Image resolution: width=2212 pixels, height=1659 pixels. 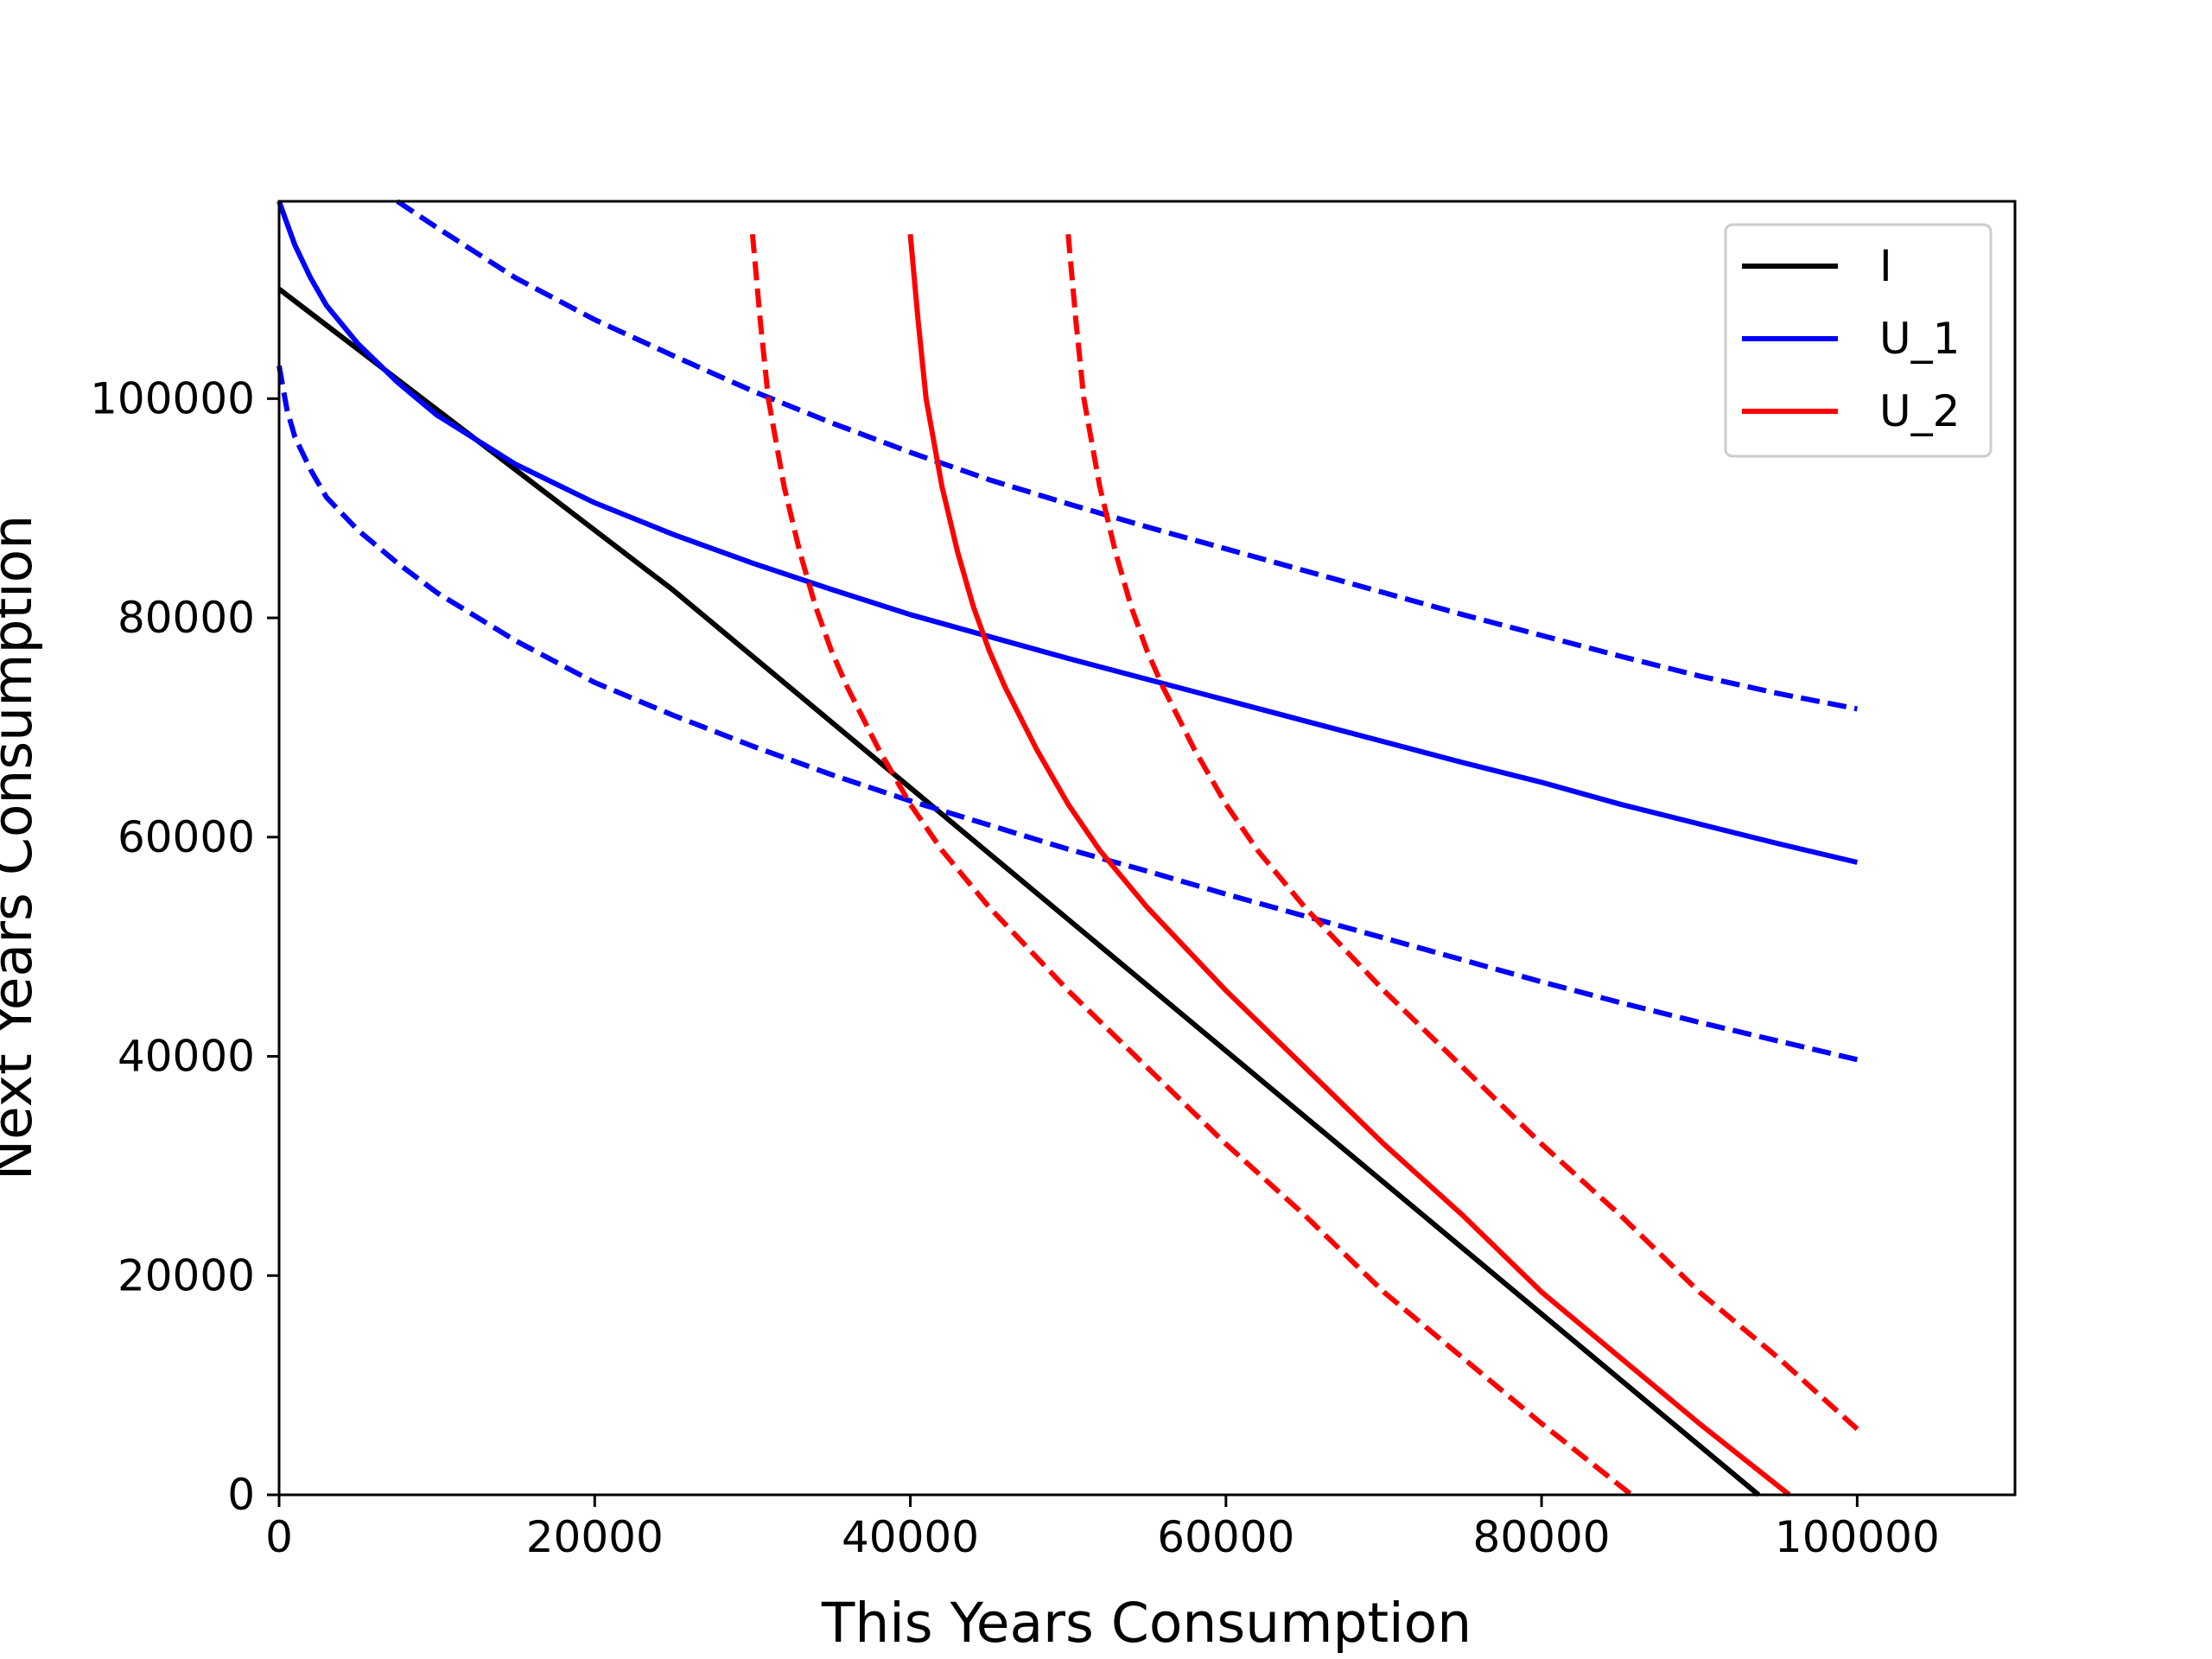 What do you see at coordinates (186, 837) in the screenshot?
I see `y-tick-label: 60000` at bounding box center [186, 837].